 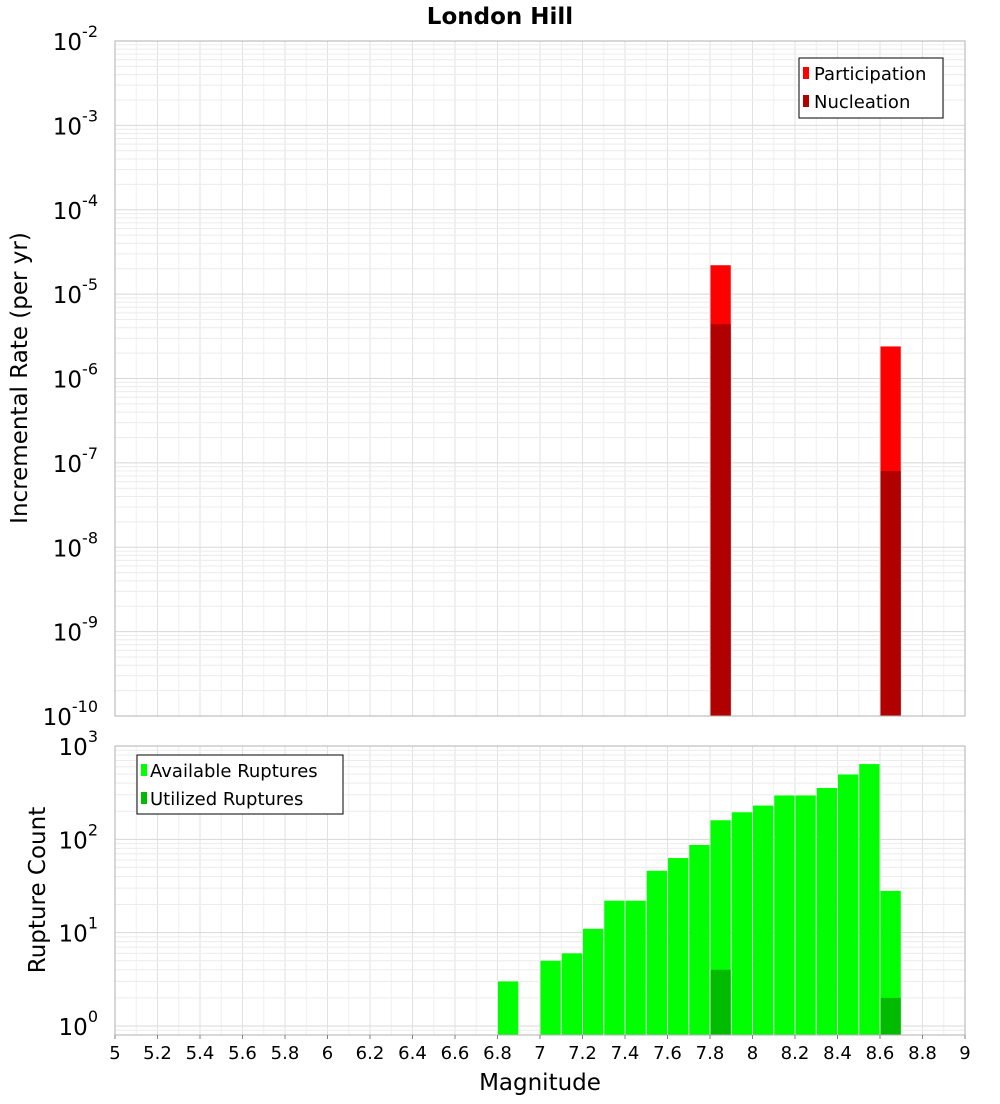 I want to click on top-y-axis-ticks: 10⁻² 10⁻³ 10⁻⁴ 10⁻⁵ 10⁻⁶ 10⁻⁷ 10⁻⁸ 10⁻⁹ 10⁻¹⁰, so click(x=70, y=376).